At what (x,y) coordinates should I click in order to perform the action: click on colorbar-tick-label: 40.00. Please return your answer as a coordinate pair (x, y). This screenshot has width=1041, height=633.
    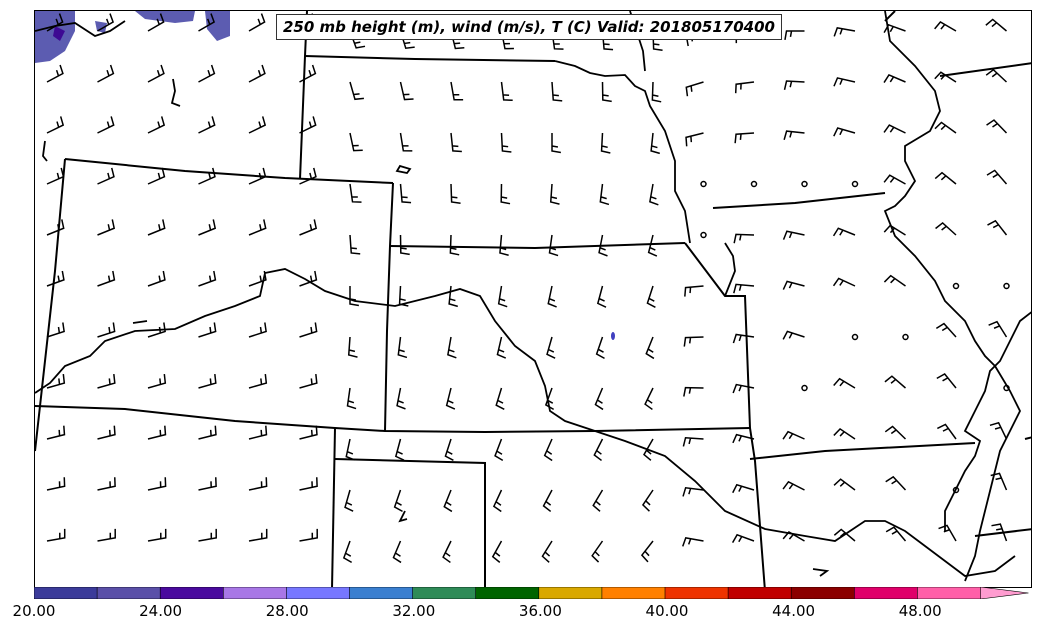
    Looking at the image, I should click on (667, 611).